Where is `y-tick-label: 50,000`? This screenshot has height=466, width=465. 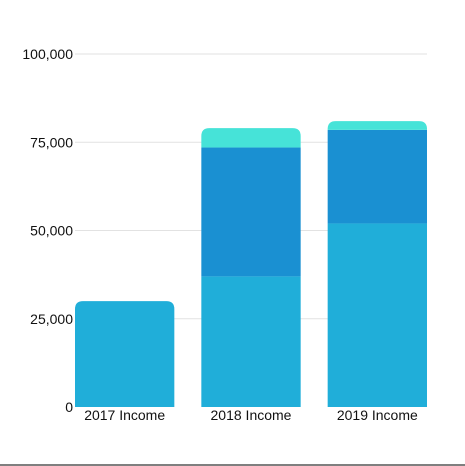
y-tick-label: 50,000 is located at coordinates (51, 231).